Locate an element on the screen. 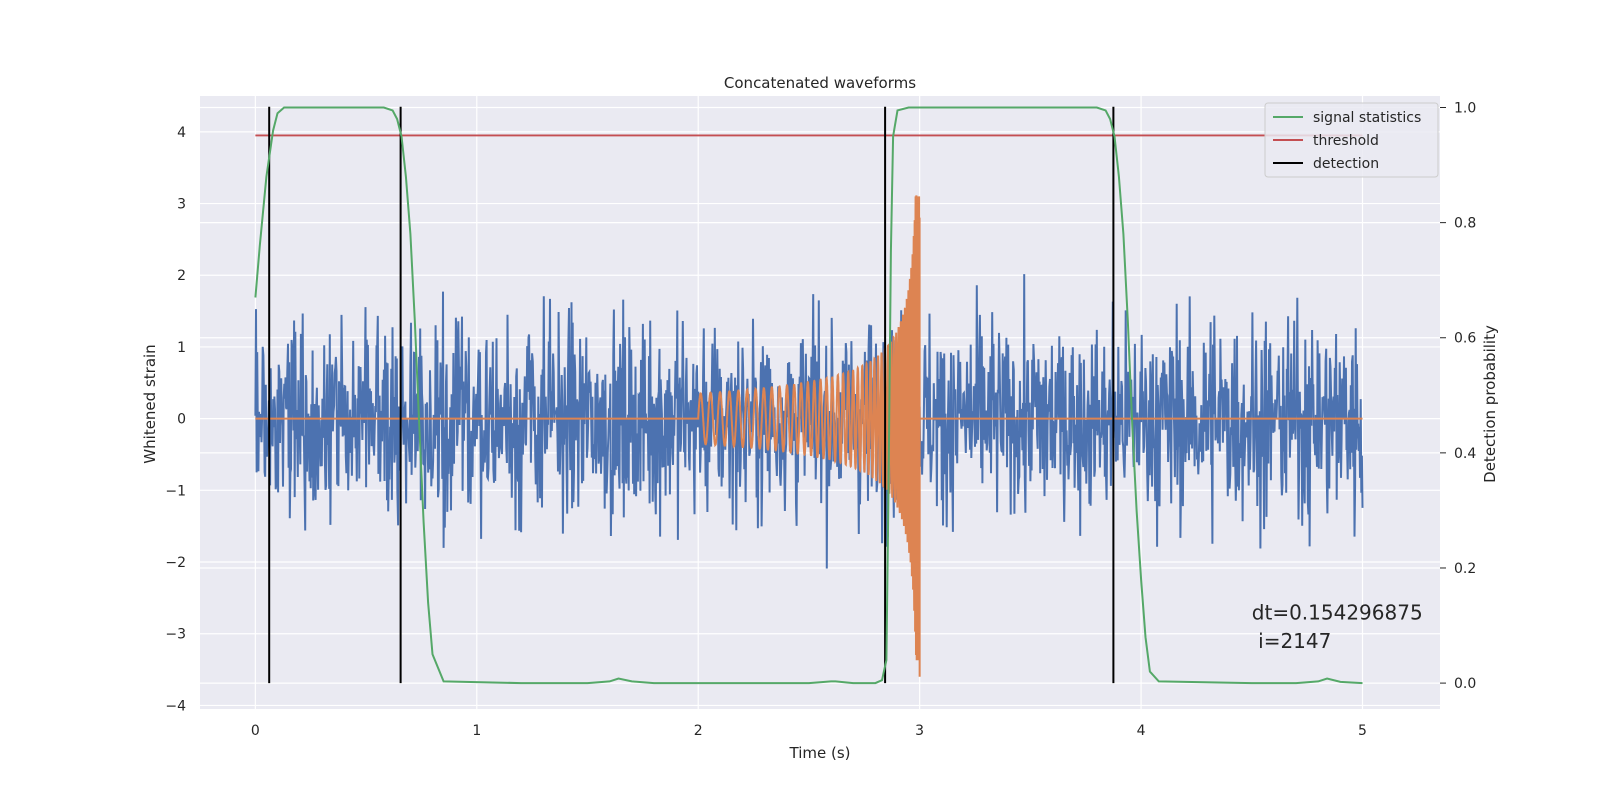 This screenshot has height=800, width=1600. x-tick-label: 2 is located at coordinates (698, 731).